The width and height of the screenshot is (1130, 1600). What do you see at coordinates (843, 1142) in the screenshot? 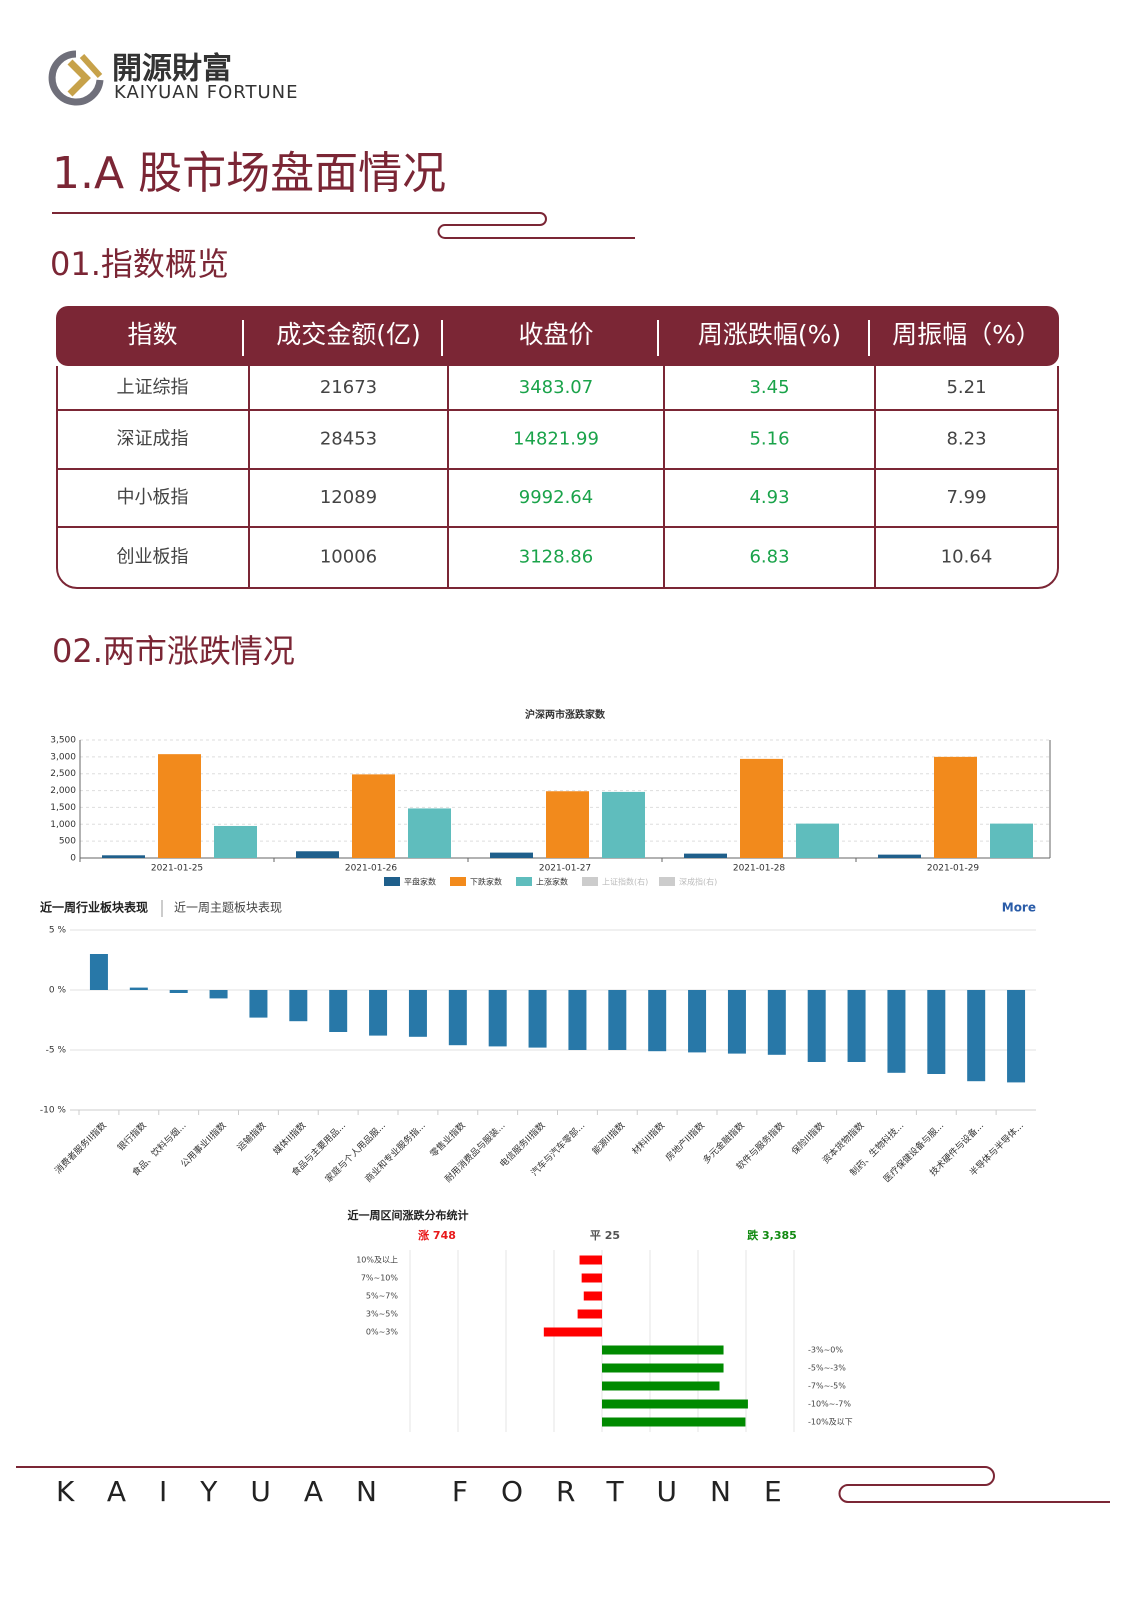
I see `x-tick-label: 资本货物指数` at bounding box center [843, 1142].